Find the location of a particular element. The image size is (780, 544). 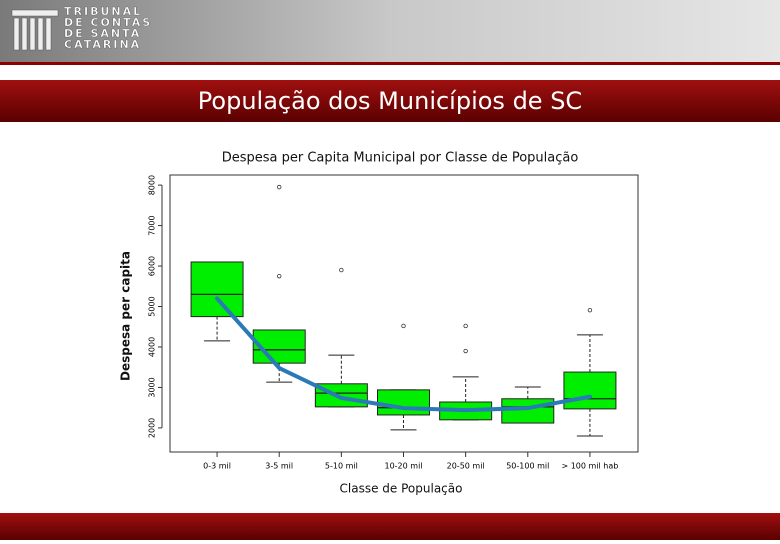

y-tick-label: 2000 is located at coordinates (152, 428).